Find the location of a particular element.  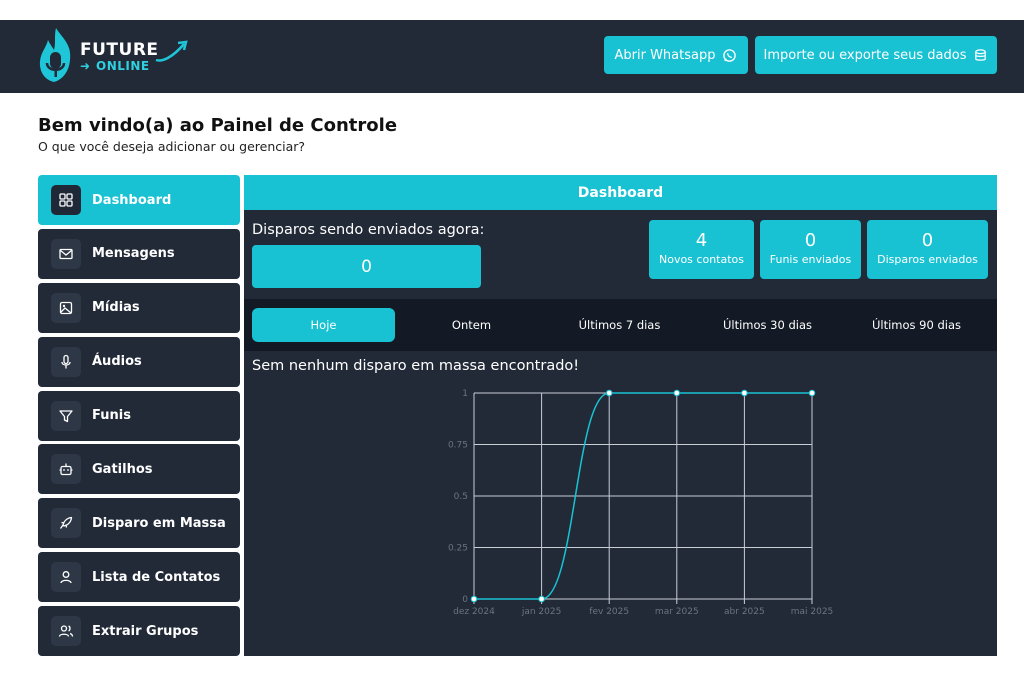

dashboard-grid-icon is located at coordinates (66, 200).